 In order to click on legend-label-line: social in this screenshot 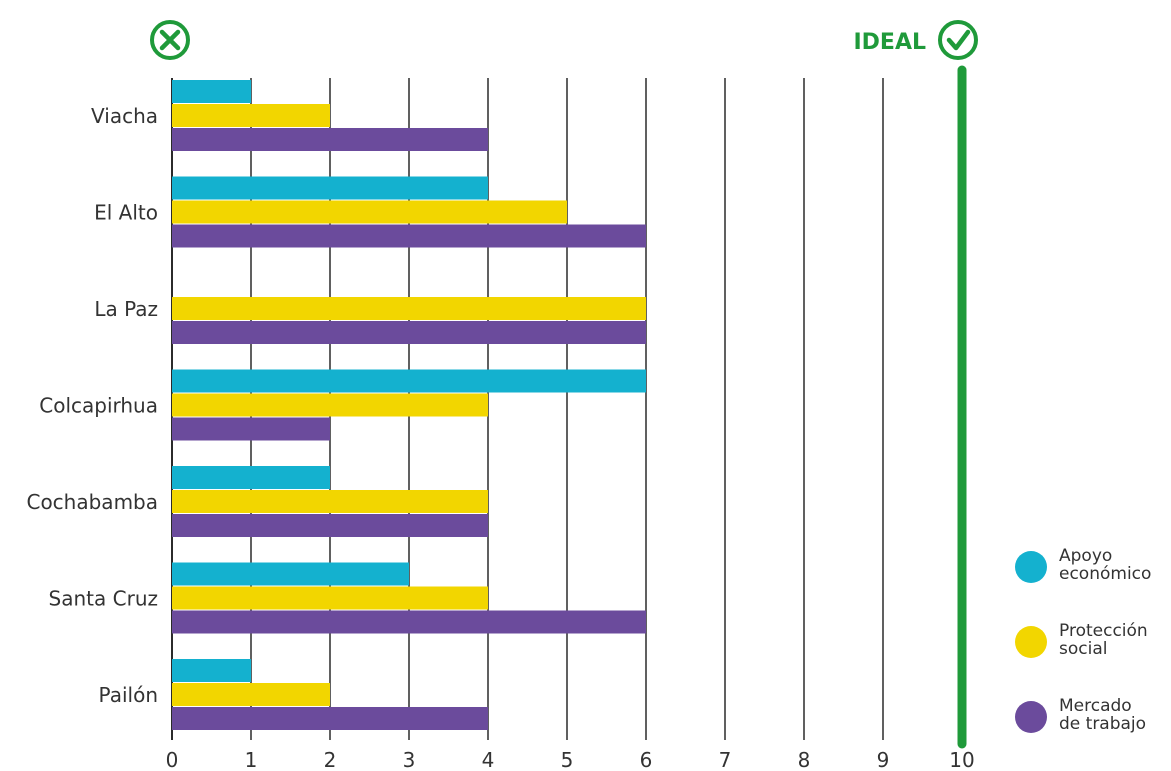, I will do `click(1083, 649)`.